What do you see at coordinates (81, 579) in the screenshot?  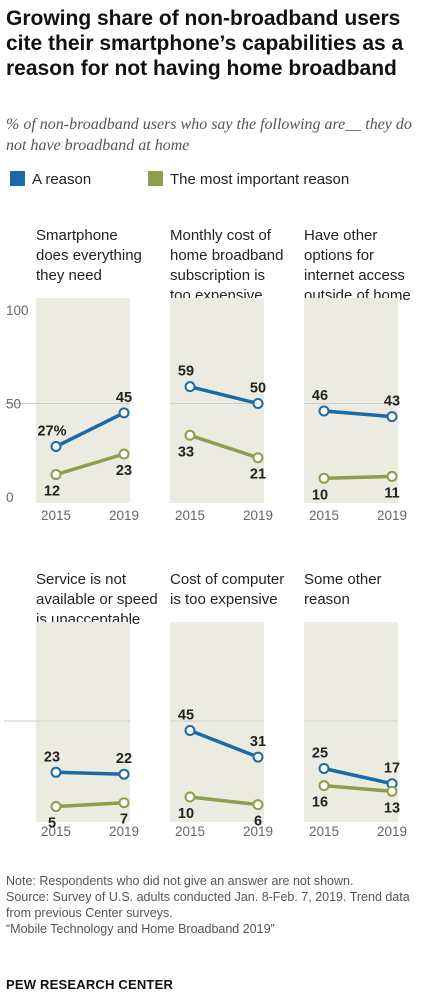 I see `panel-title-line: Service is not` at bounding box center [81, 579].